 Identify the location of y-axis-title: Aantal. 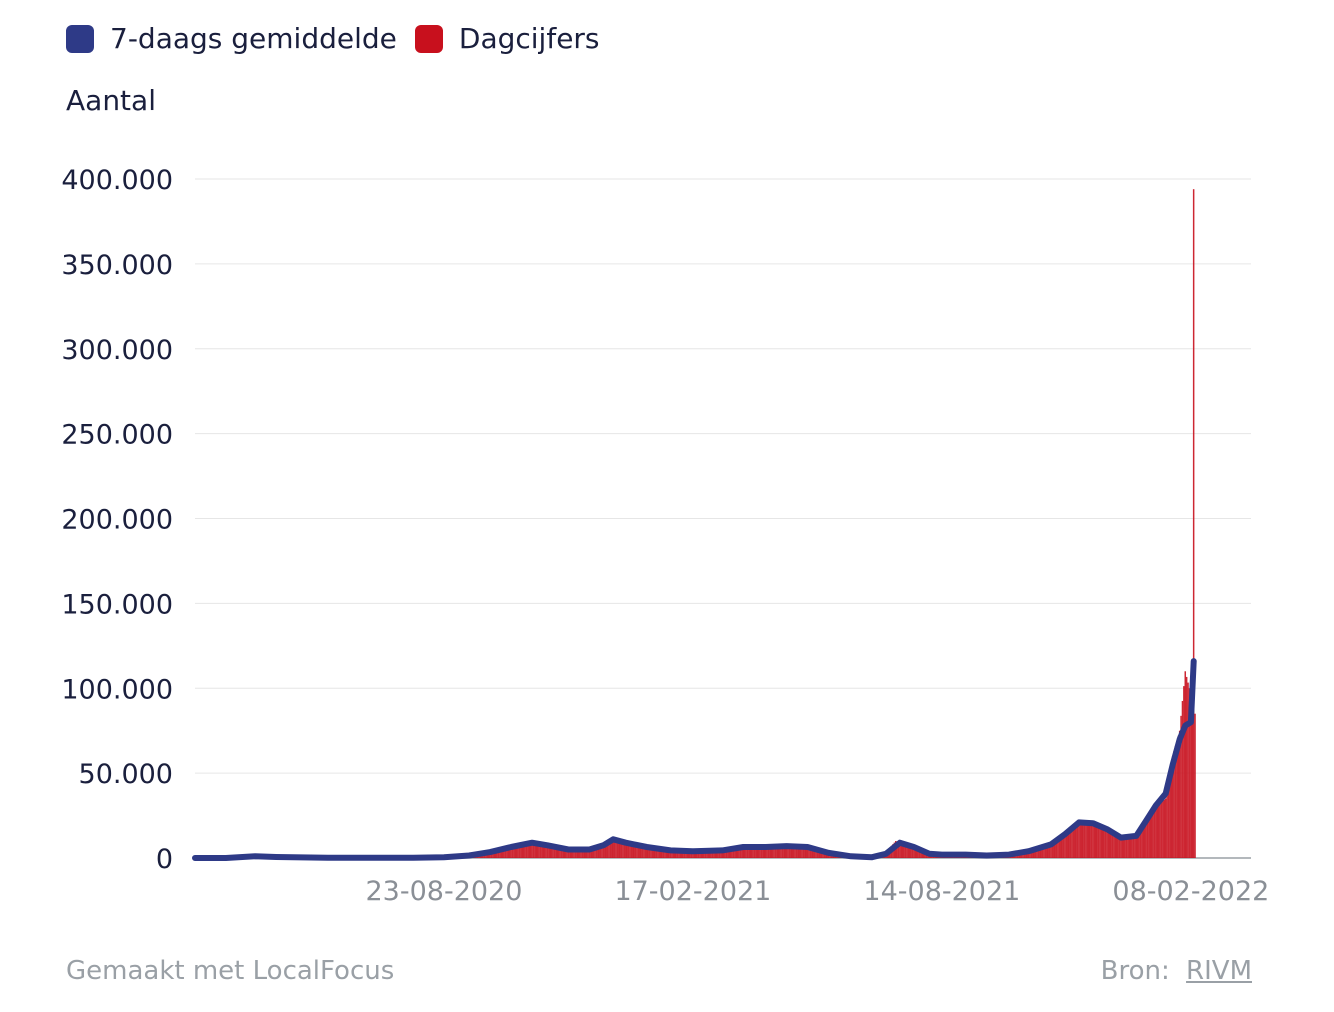
(111, 100).